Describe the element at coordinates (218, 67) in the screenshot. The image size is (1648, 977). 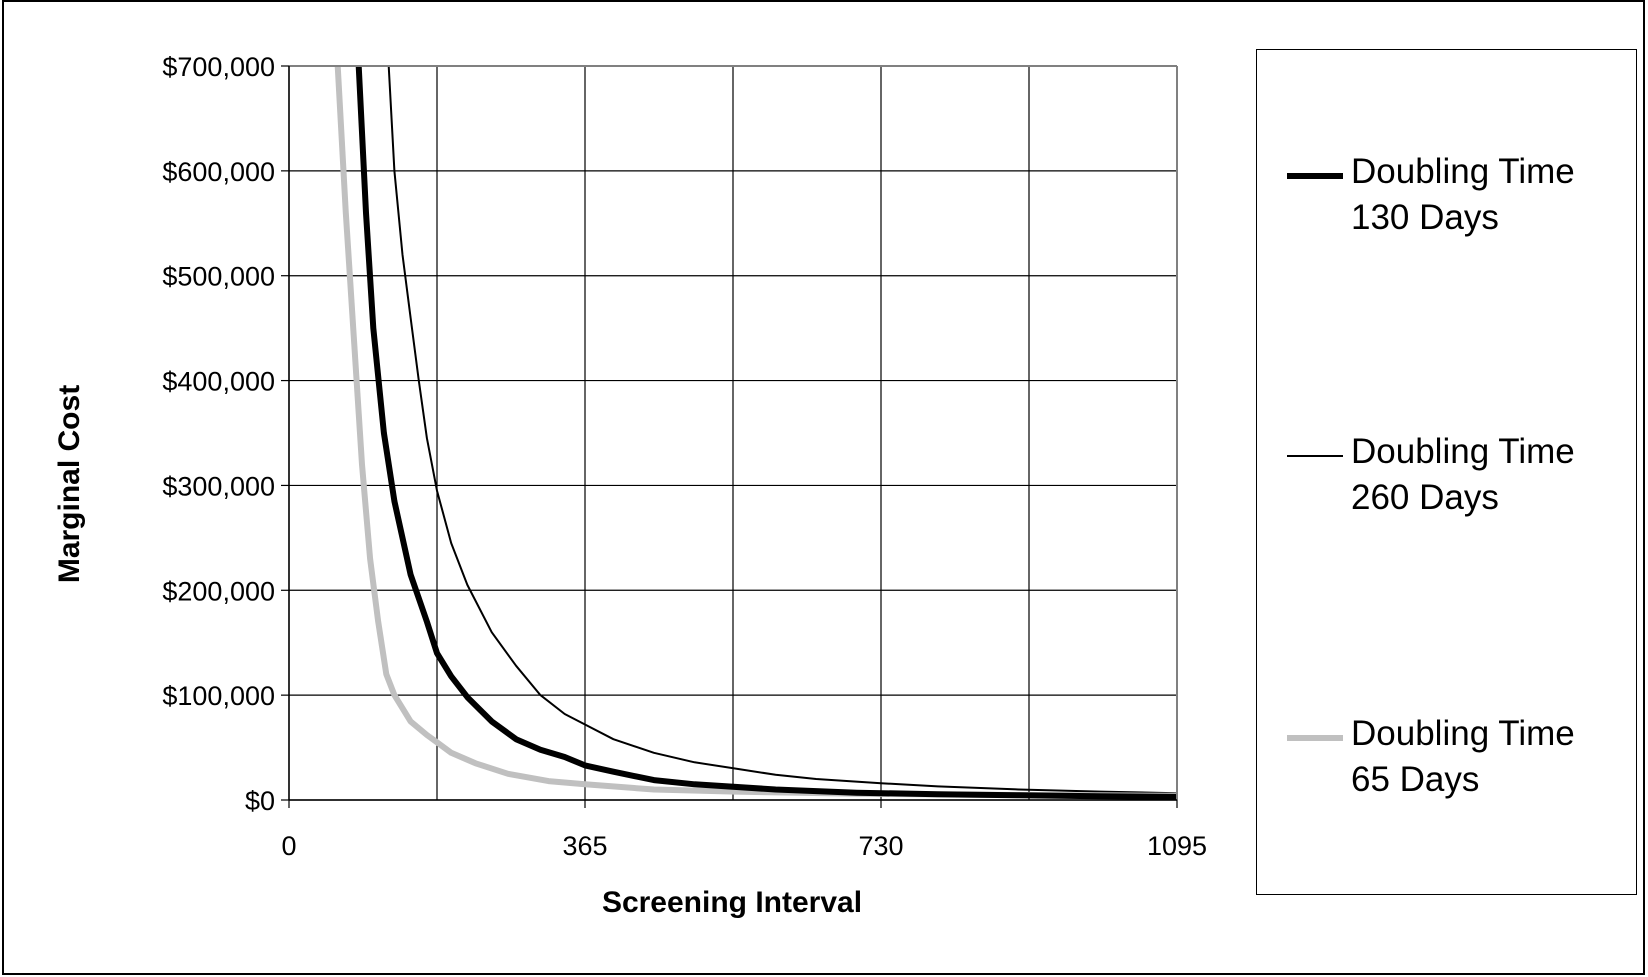
I see `y-tick-label: $700,000` at that location.